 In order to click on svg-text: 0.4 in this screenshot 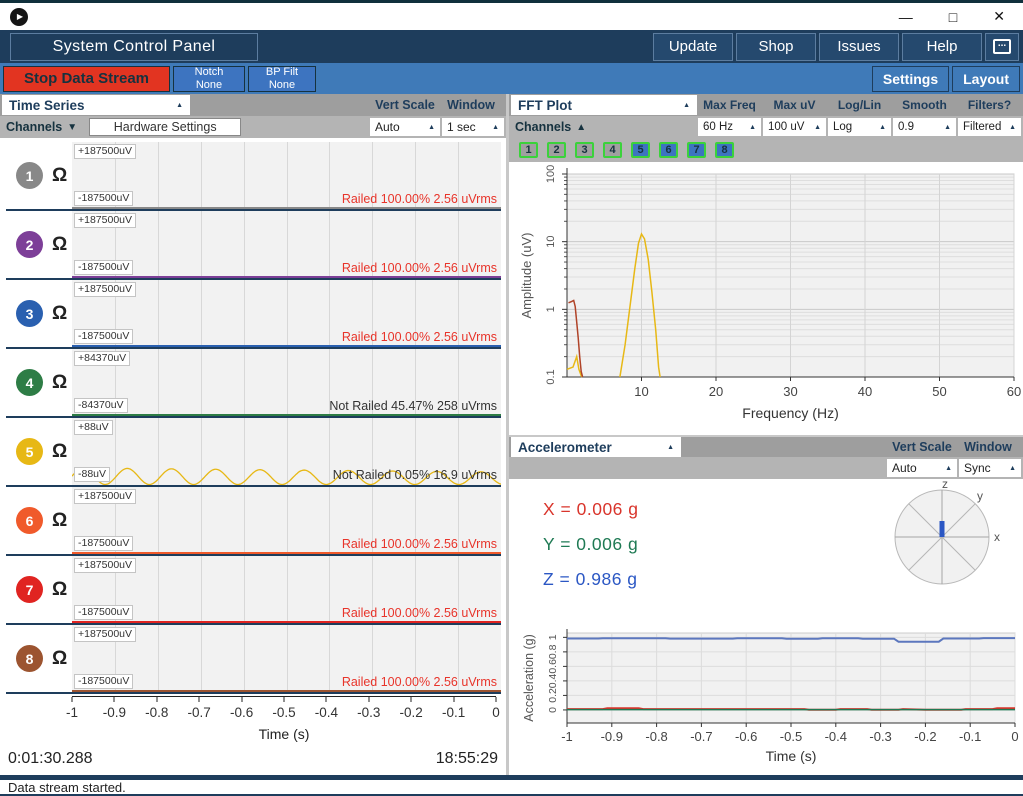, I will do `click(553, 680)`.